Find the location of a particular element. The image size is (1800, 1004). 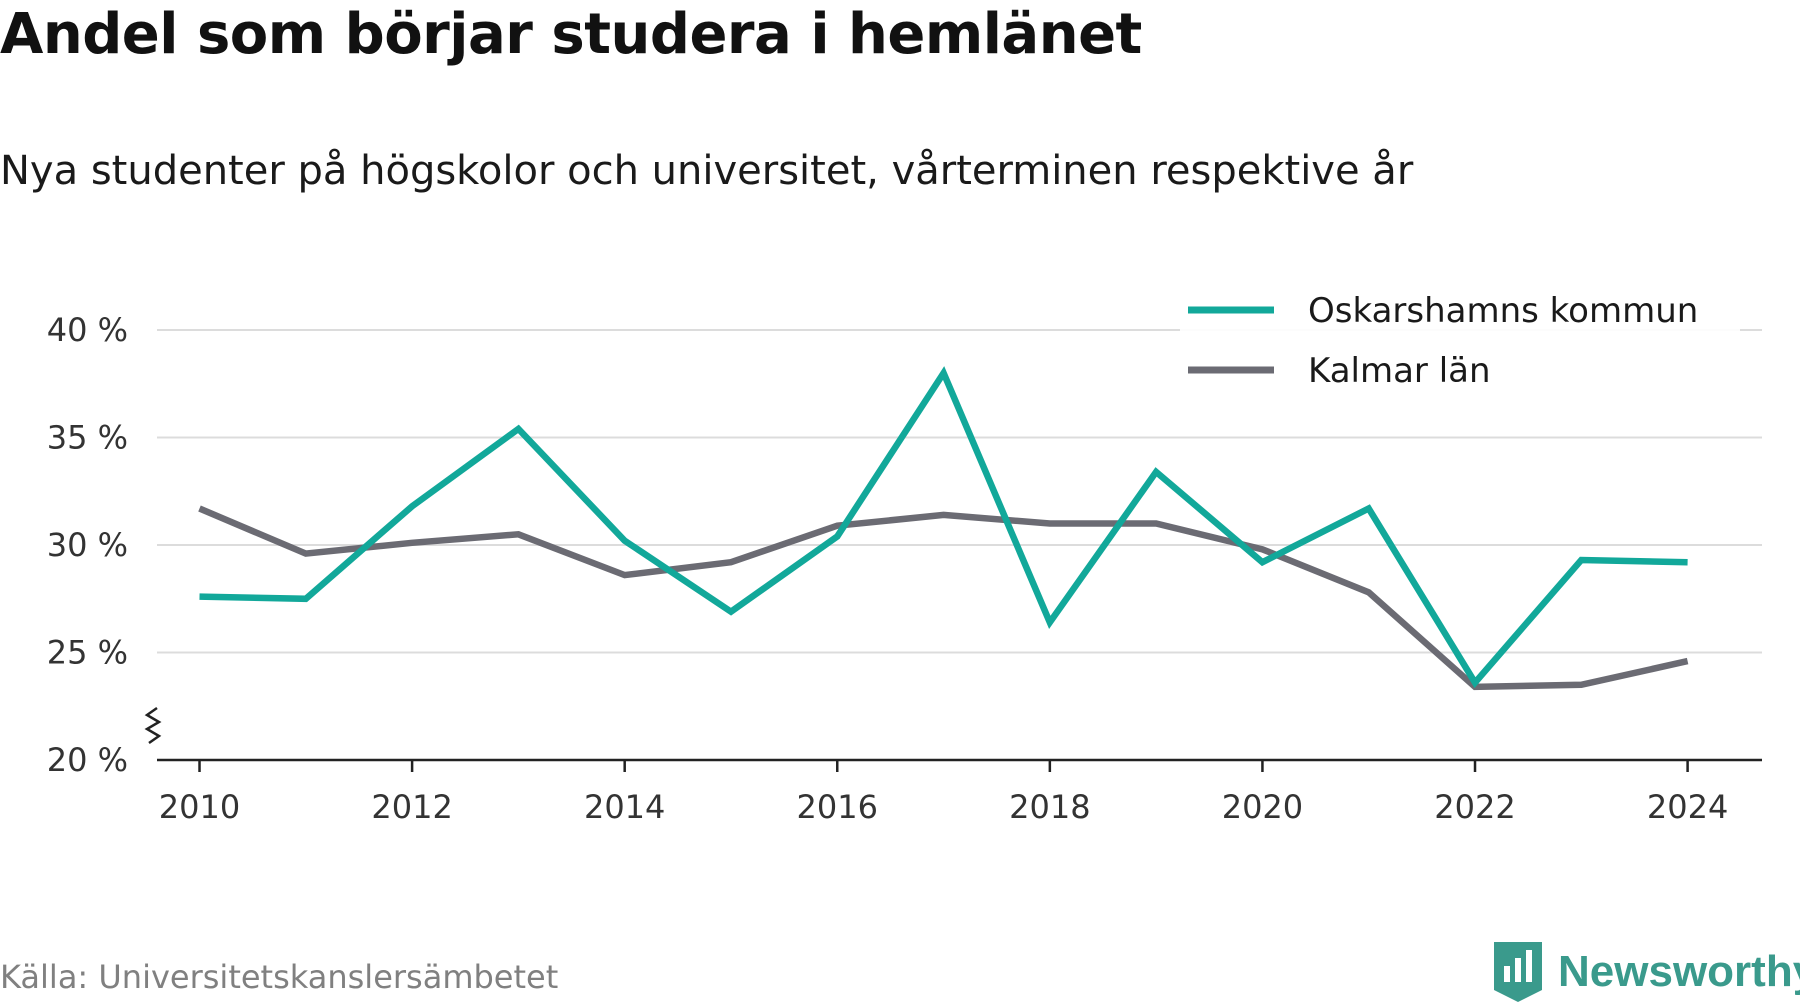

y-tick-label: 20 % is located at coordinates (87, 760).